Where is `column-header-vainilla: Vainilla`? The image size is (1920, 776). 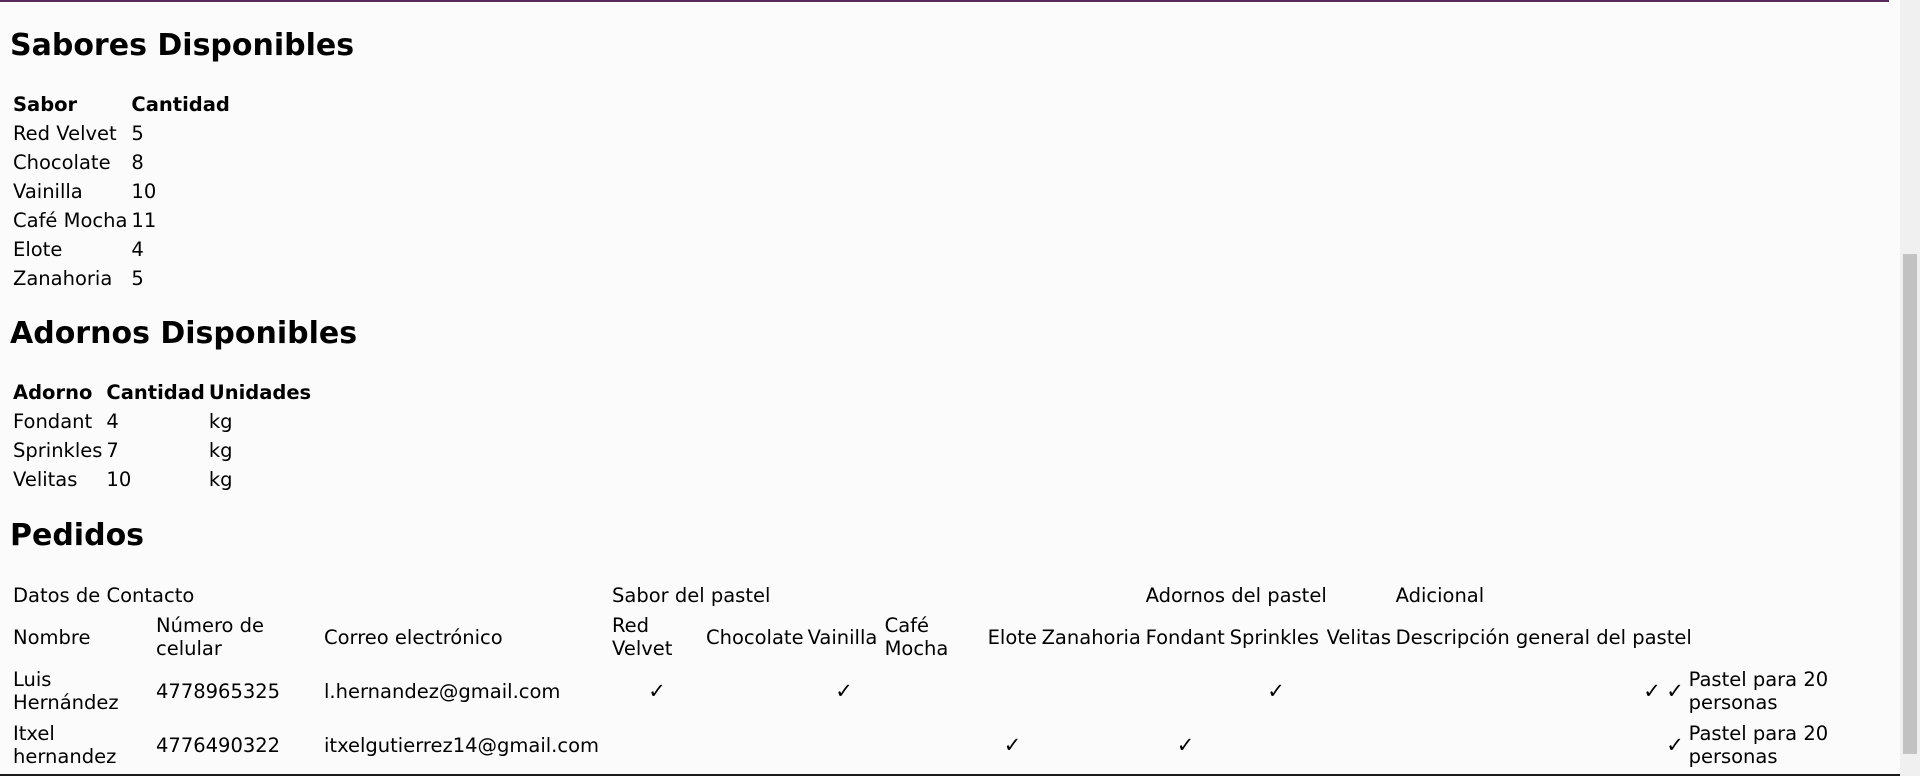
column-header-vainilla: Vainilla is located at coordinates (842, 637).